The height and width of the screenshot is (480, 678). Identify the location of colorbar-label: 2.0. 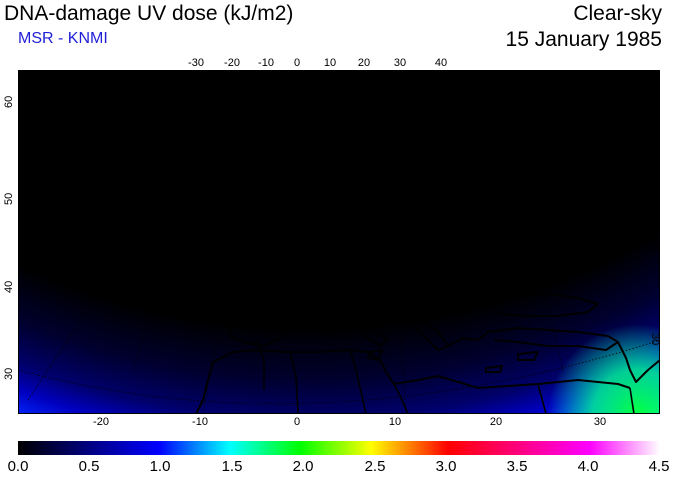
(303, 466).